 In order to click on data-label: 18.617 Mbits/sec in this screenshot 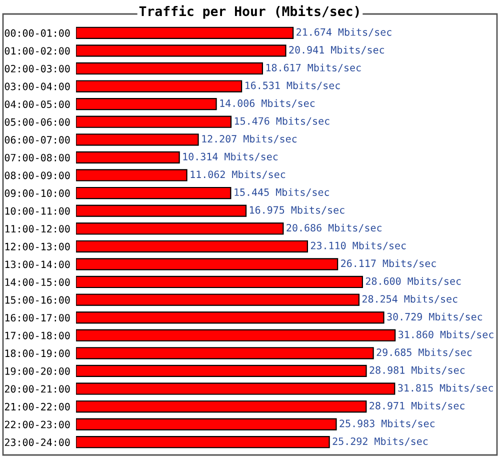, I will do `click(313, 68)`.